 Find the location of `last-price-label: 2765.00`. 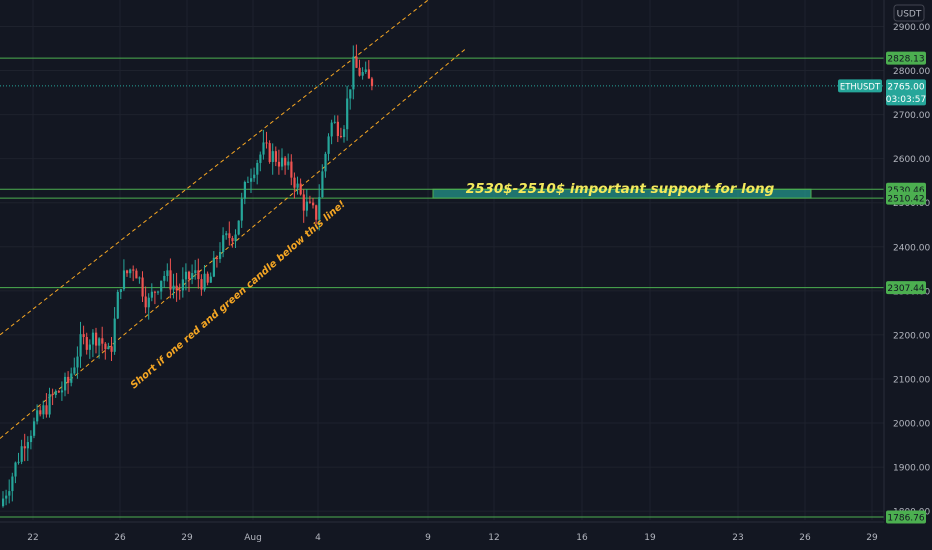

last-price-label: 2765.00 is located at coordinates (905, 87).